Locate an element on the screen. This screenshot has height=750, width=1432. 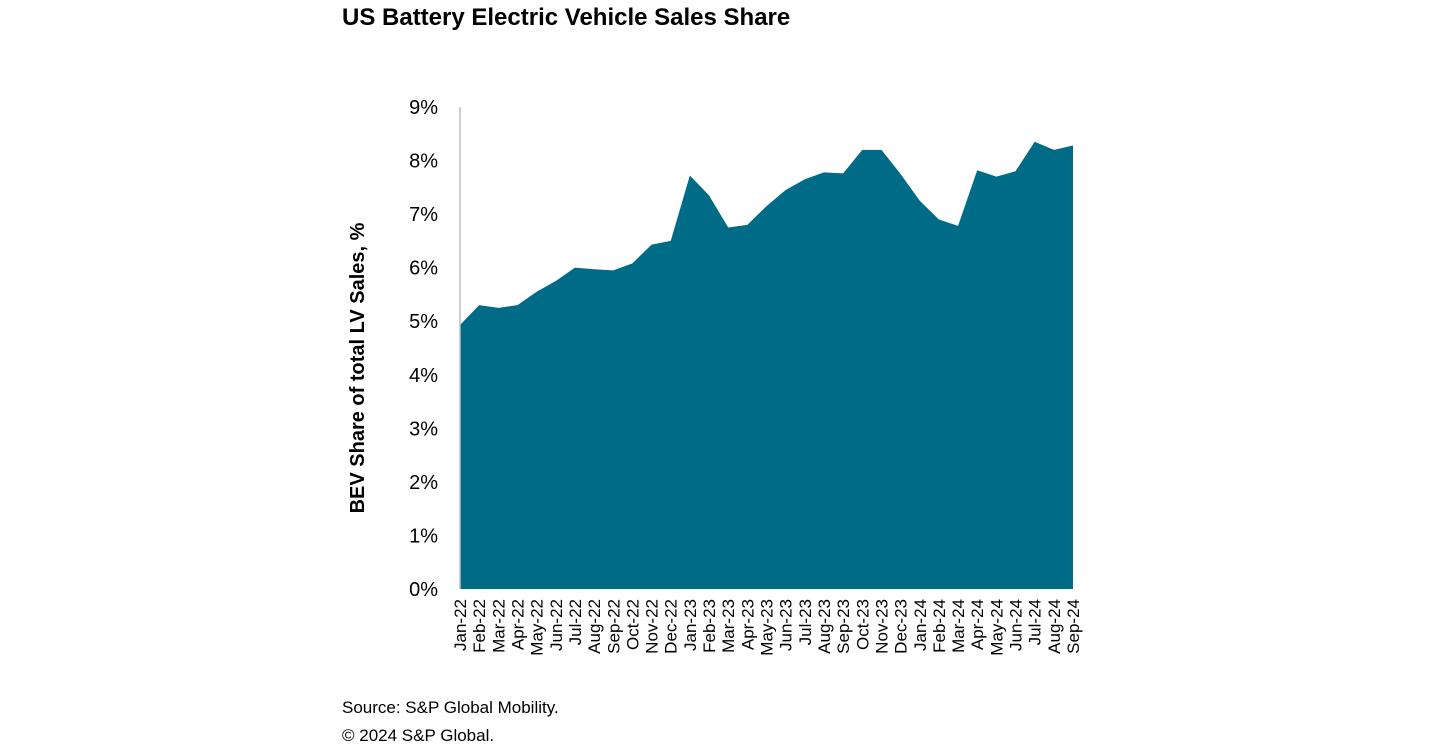
y-tick-label: 1% is located at coordinates (423, 536).